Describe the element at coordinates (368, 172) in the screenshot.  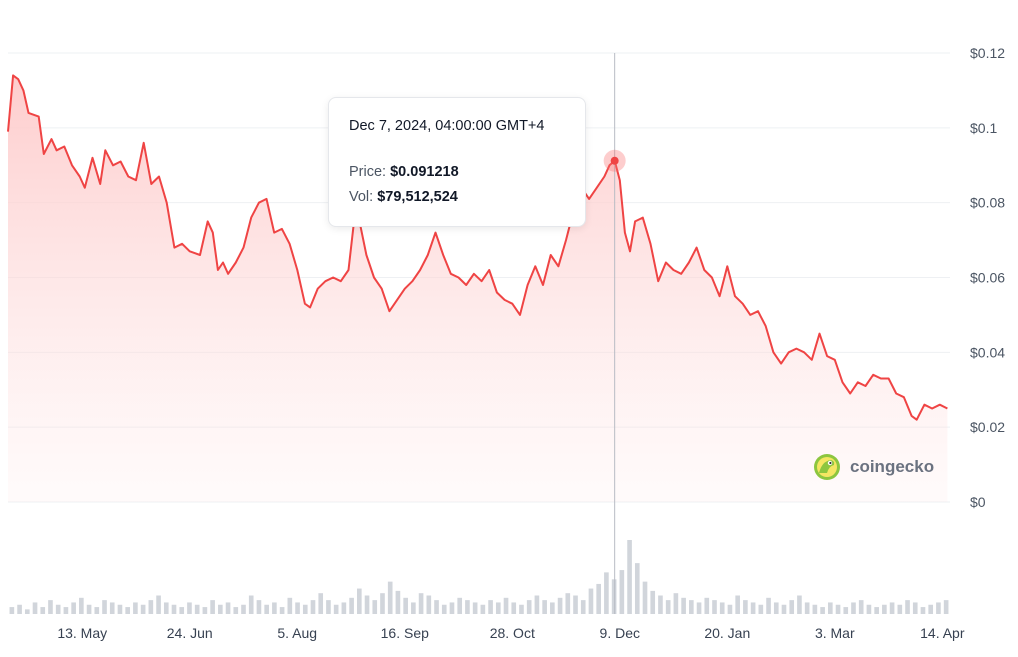
I see `tooltip-price-label: Price:` at that location.